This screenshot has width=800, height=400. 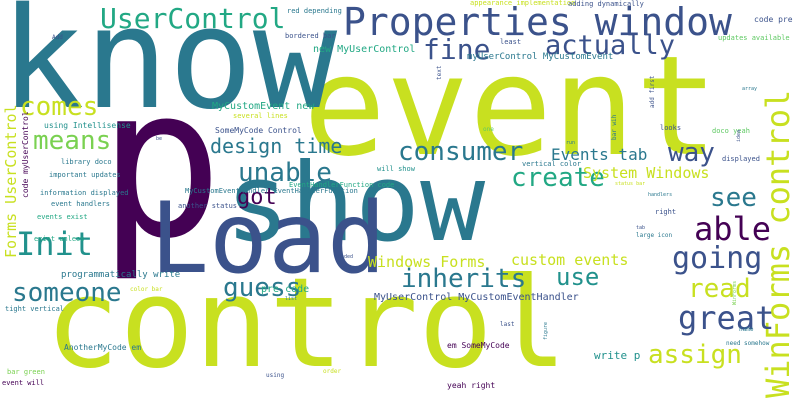 I want to click on word-handlers: handlers, so click(x=660, y=195).